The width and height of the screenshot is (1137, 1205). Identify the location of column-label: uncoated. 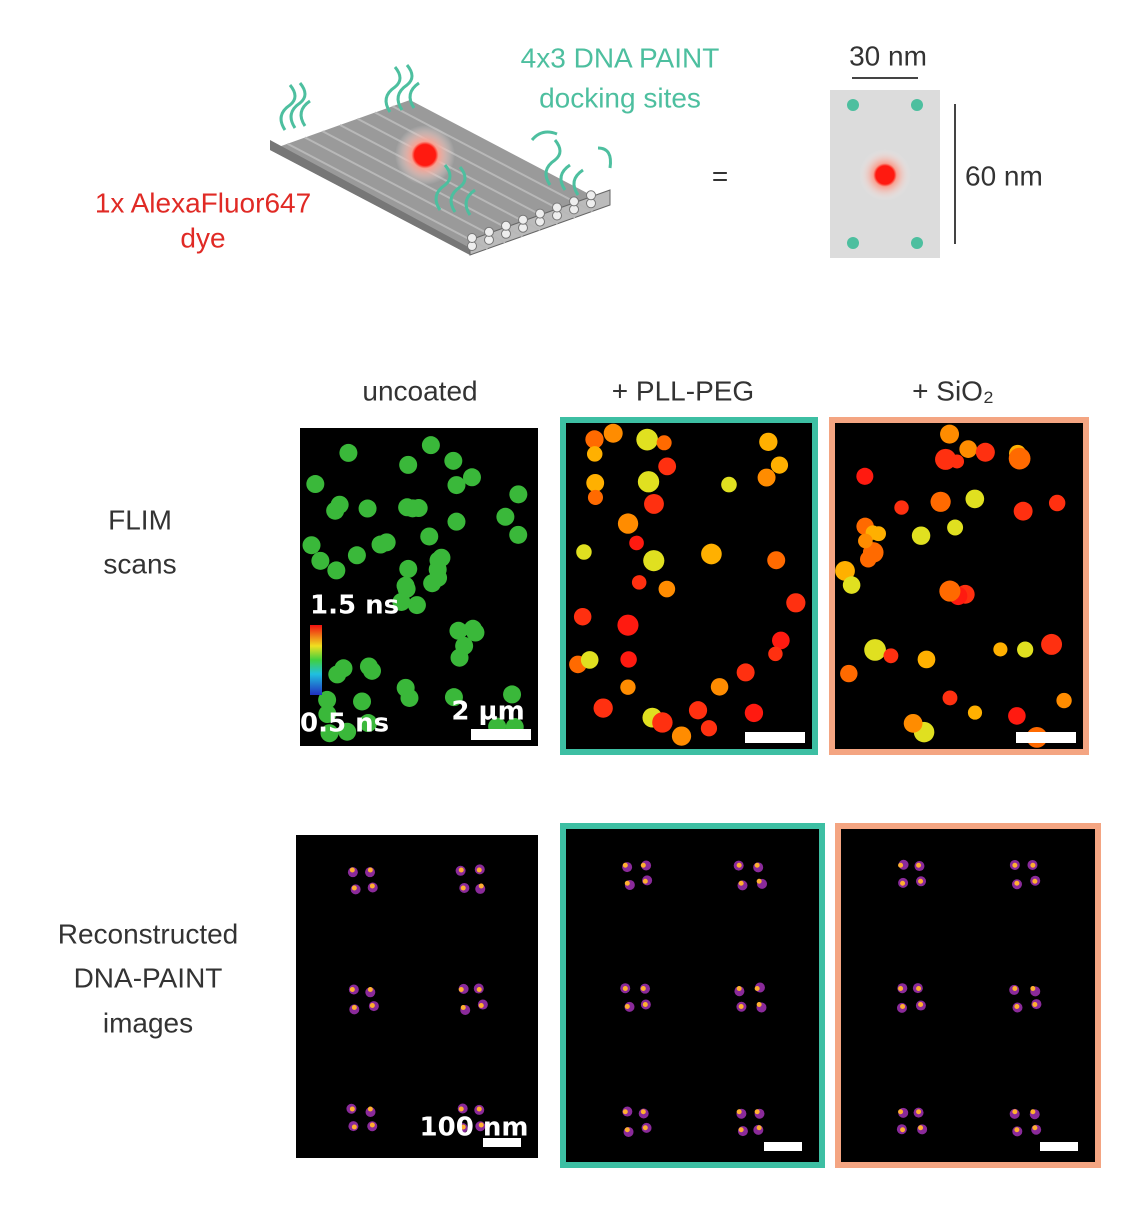
(419, 390).